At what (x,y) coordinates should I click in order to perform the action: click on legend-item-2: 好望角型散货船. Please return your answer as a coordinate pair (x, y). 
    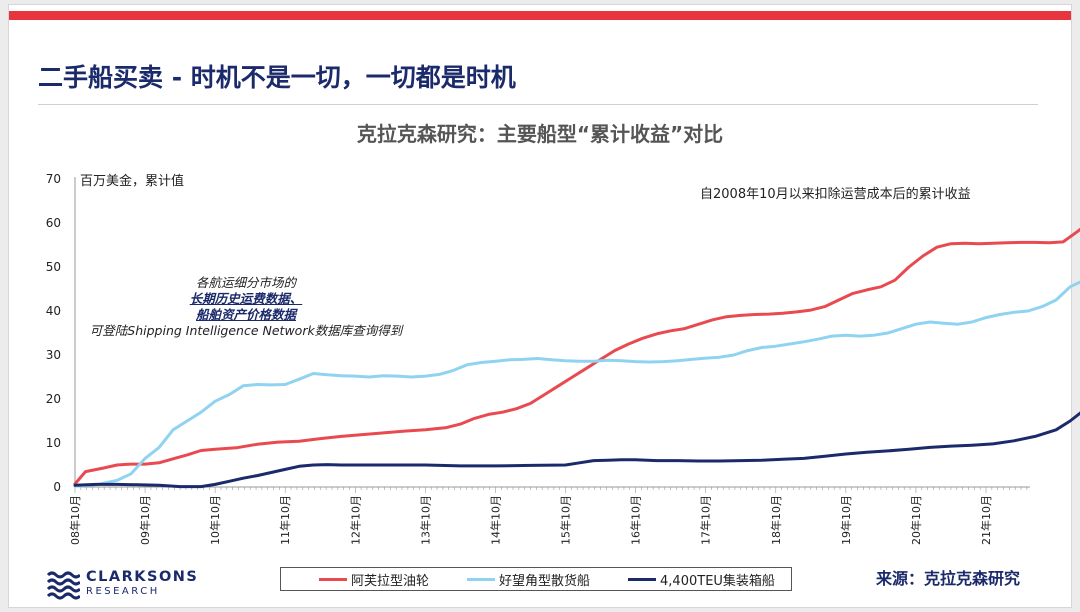
    Looking at the image, I should click on (528, 579).